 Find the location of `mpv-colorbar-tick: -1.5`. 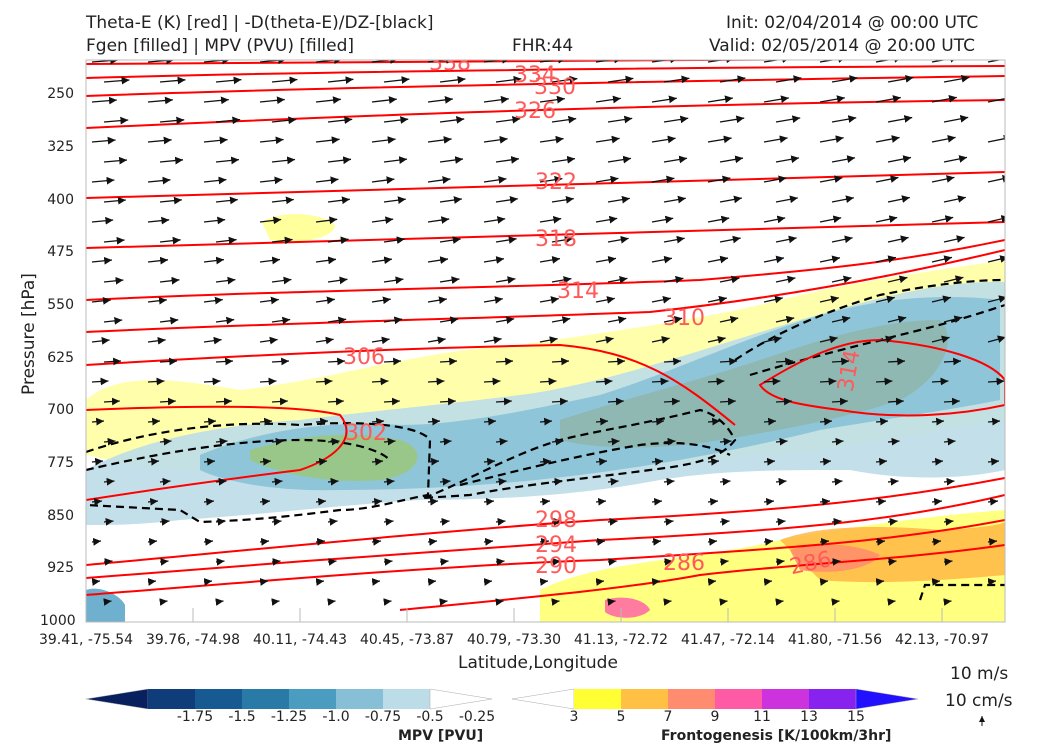

mpv-colorbar-tick: -1.5 is located at coordinates (242, 717).